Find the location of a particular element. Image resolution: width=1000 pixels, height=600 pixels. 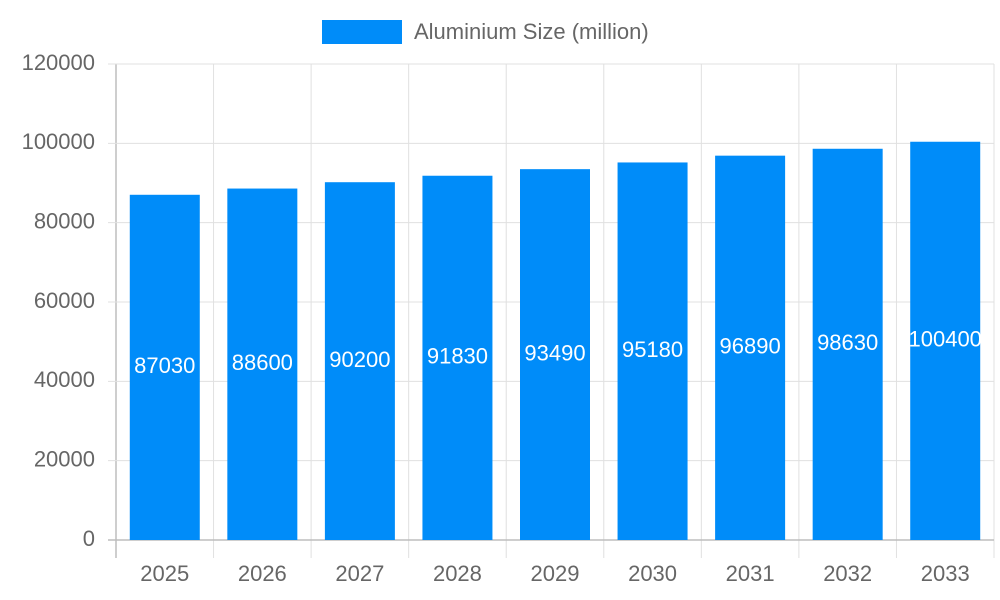

y-tick-label: 100000 is located at coordinates (58, 141).